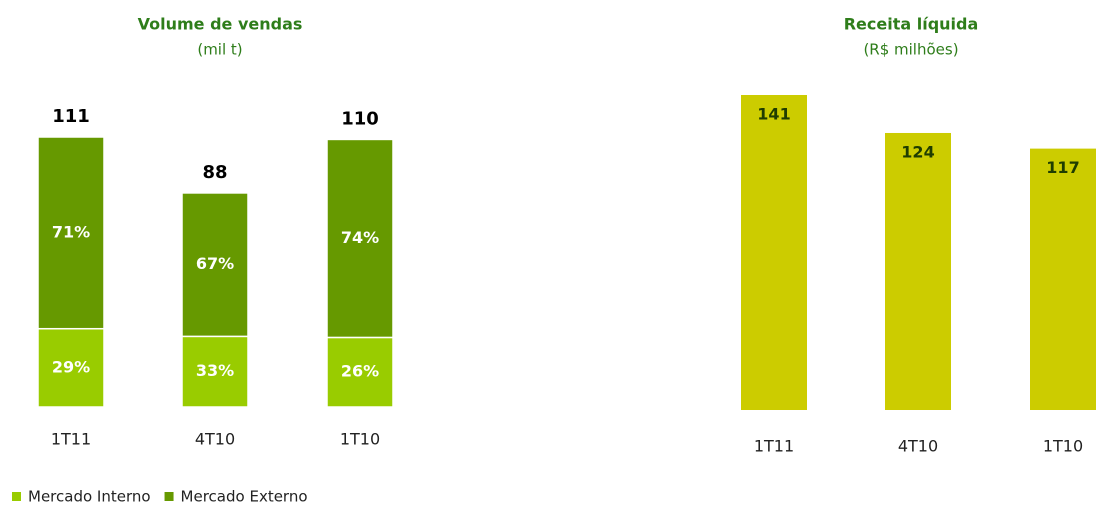  What do you see at coordinates (215, 370) in the screenshot?
I see `segment-label: 33%` at bounding box center [215, 370].